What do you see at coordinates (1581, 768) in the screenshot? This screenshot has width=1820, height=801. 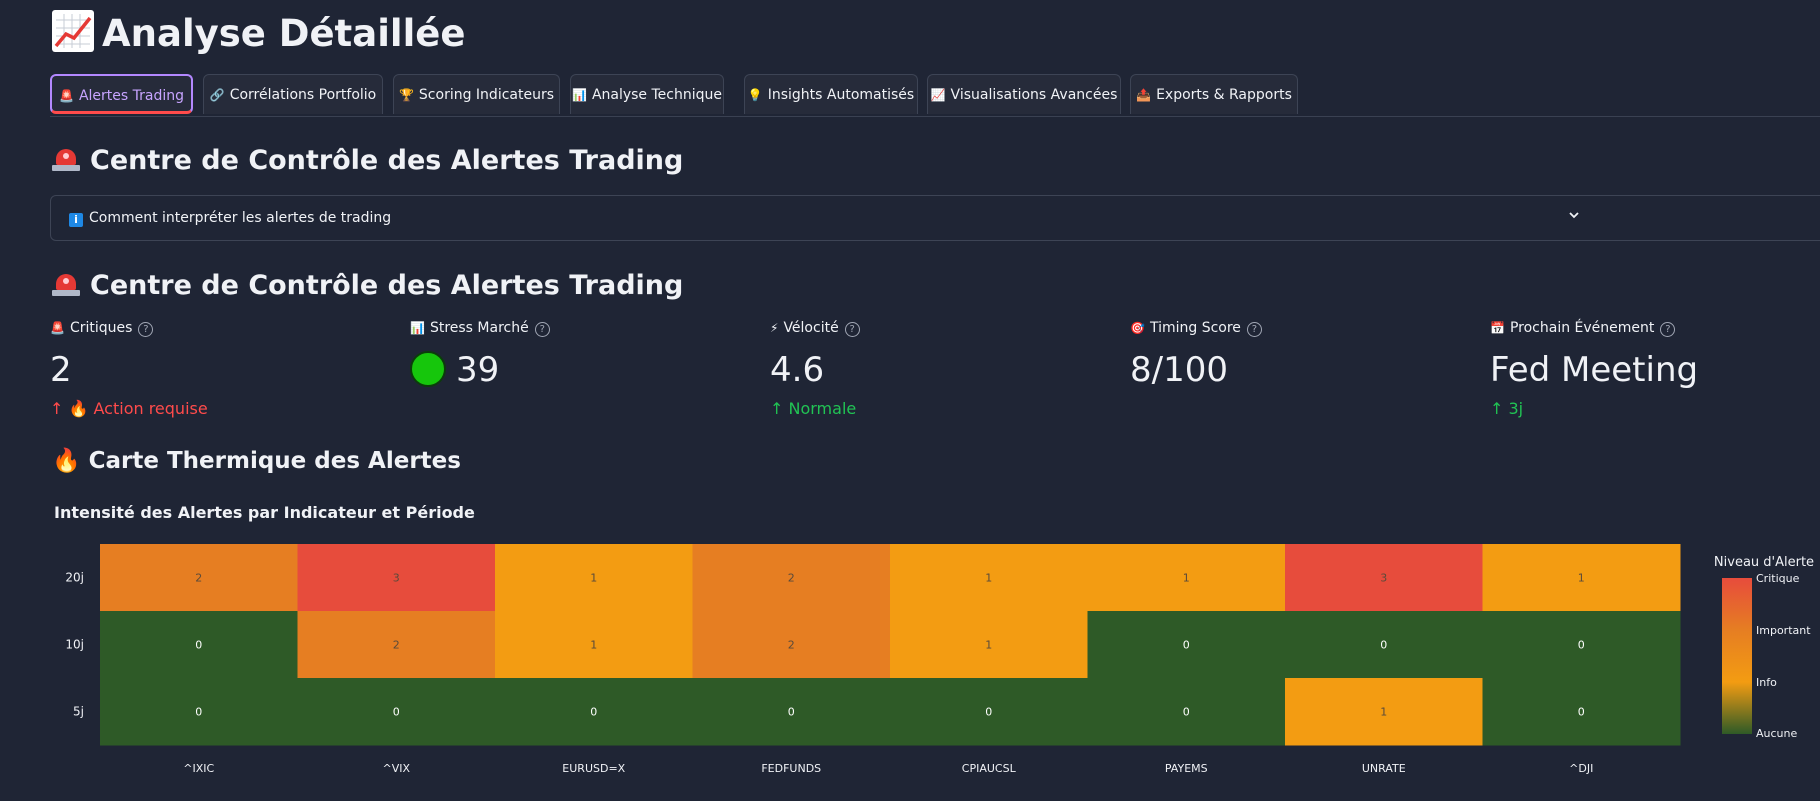 I see `x-tick-label: ^DJI` at bounding box center [1581, 768].